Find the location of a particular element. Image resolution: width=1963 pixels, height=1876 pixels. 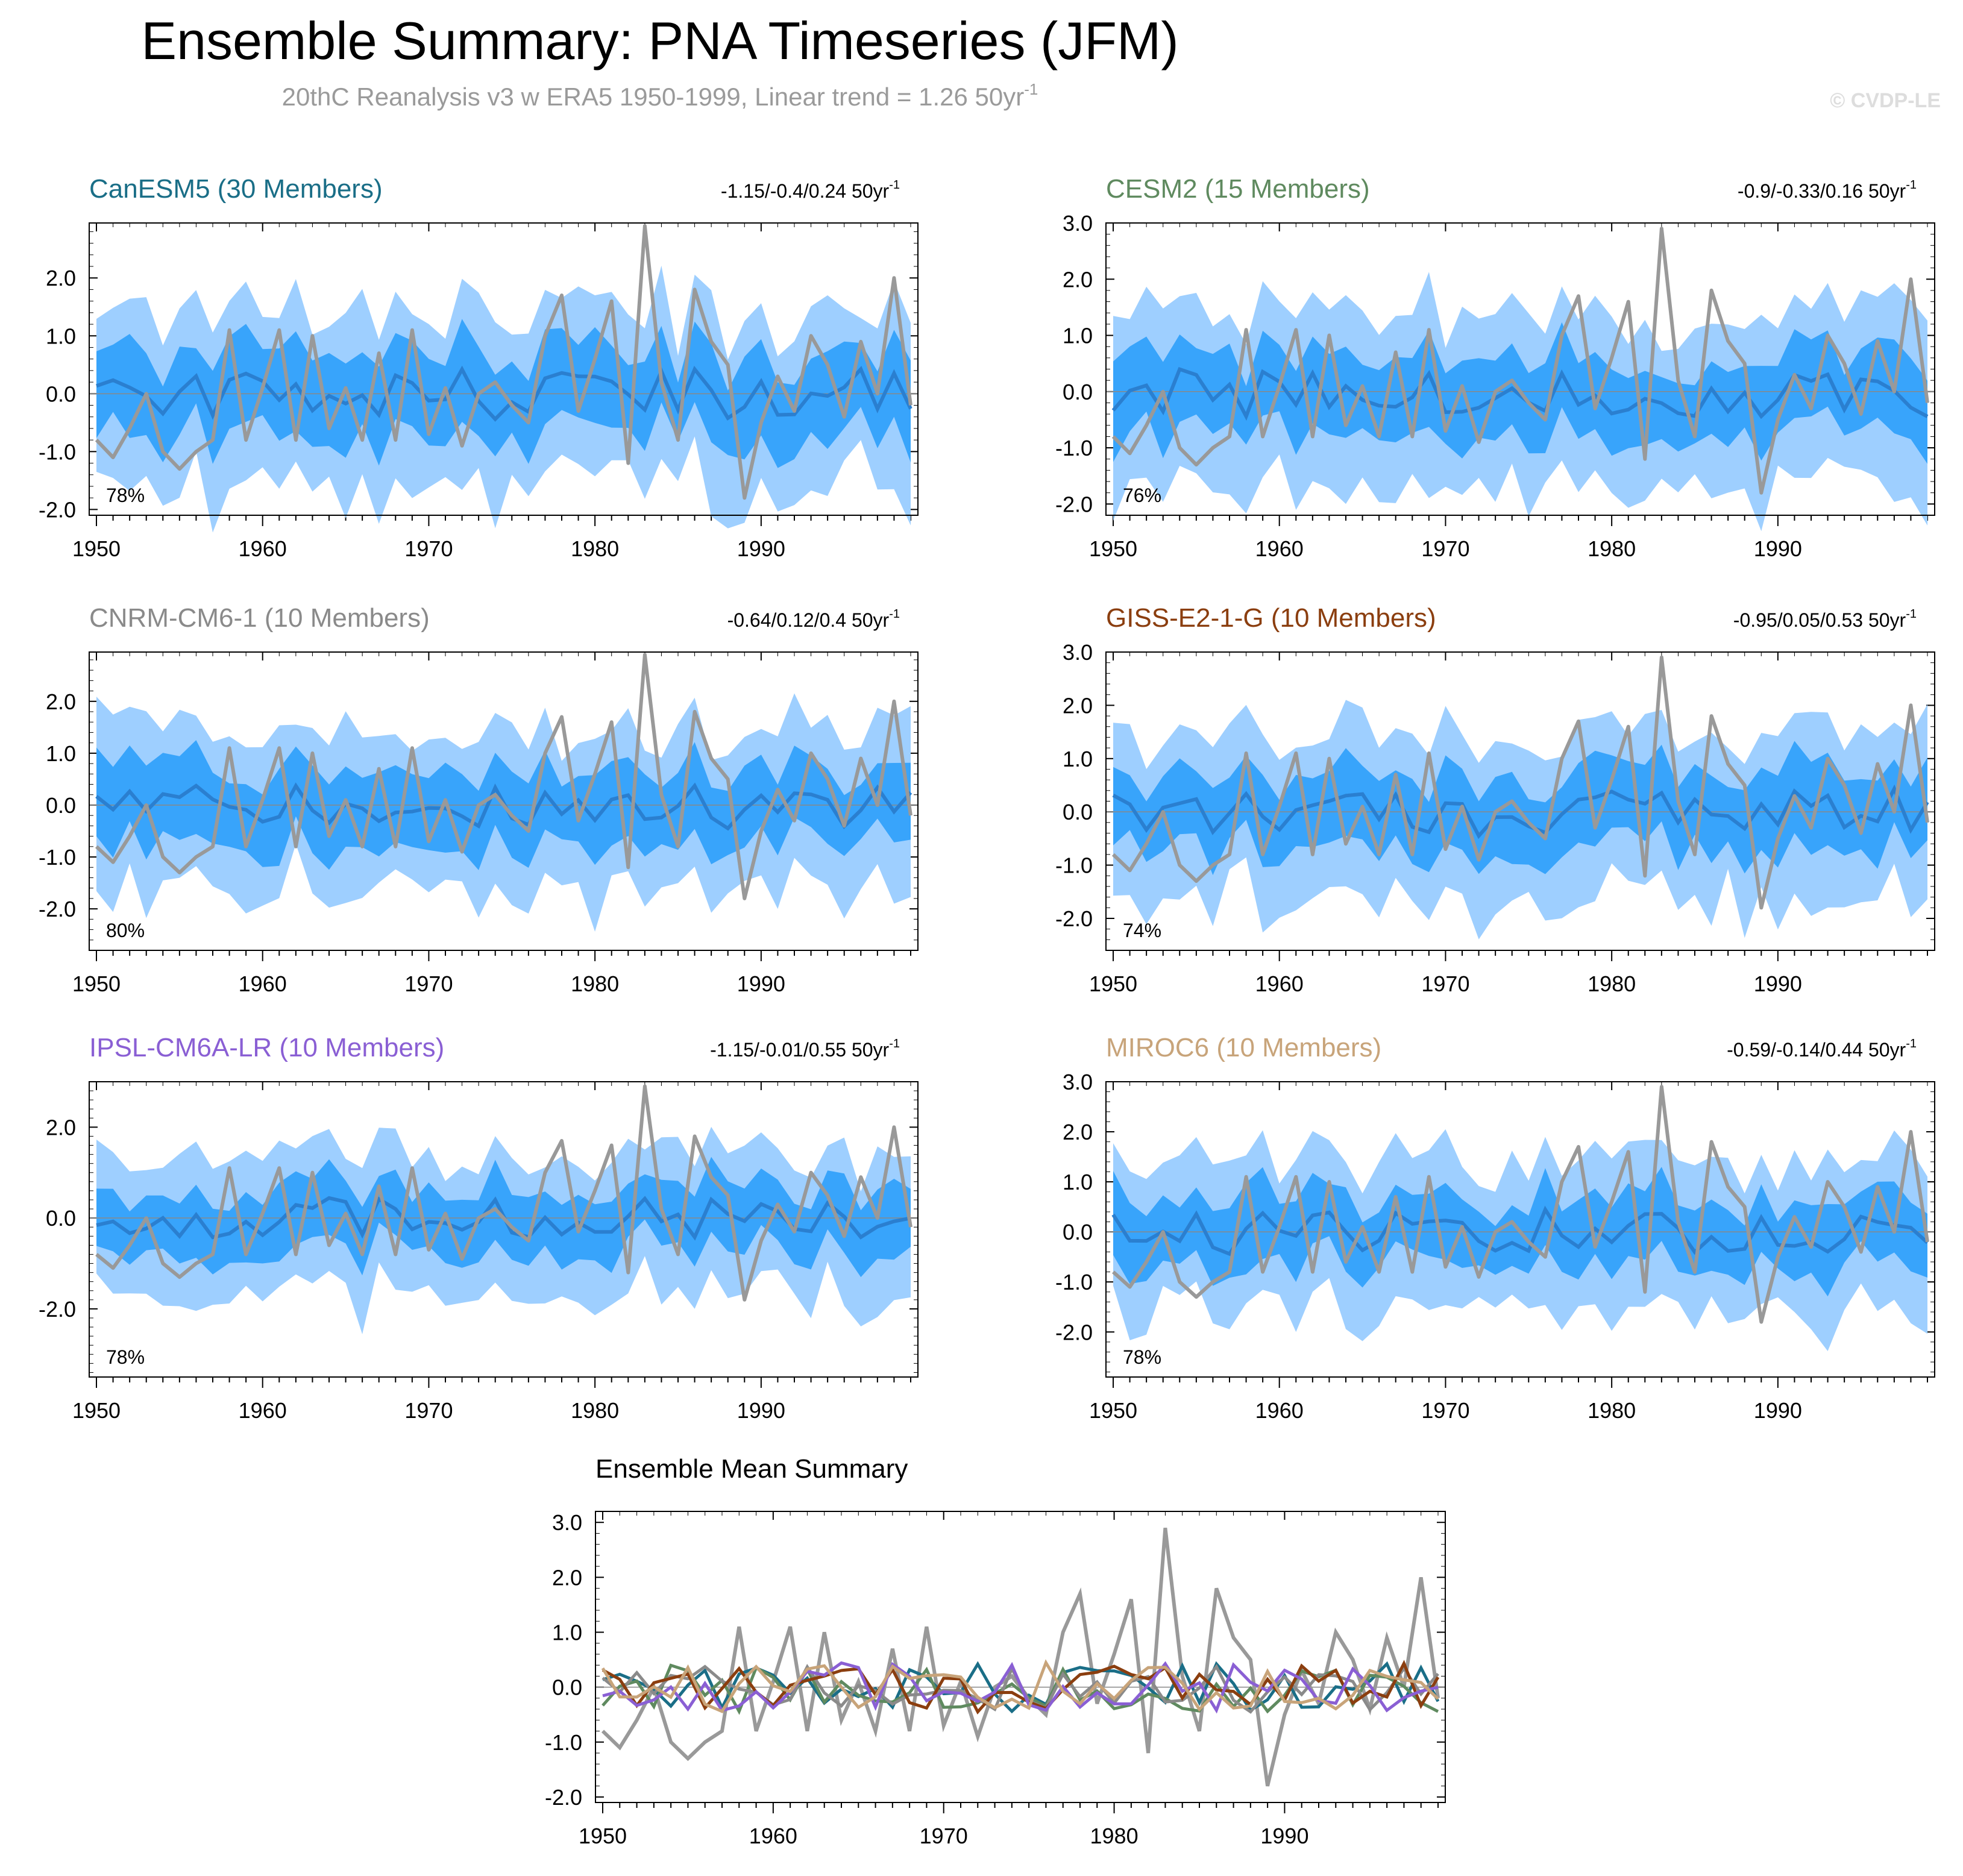

summary-line-giss is located at coordinates (1020, 1687).